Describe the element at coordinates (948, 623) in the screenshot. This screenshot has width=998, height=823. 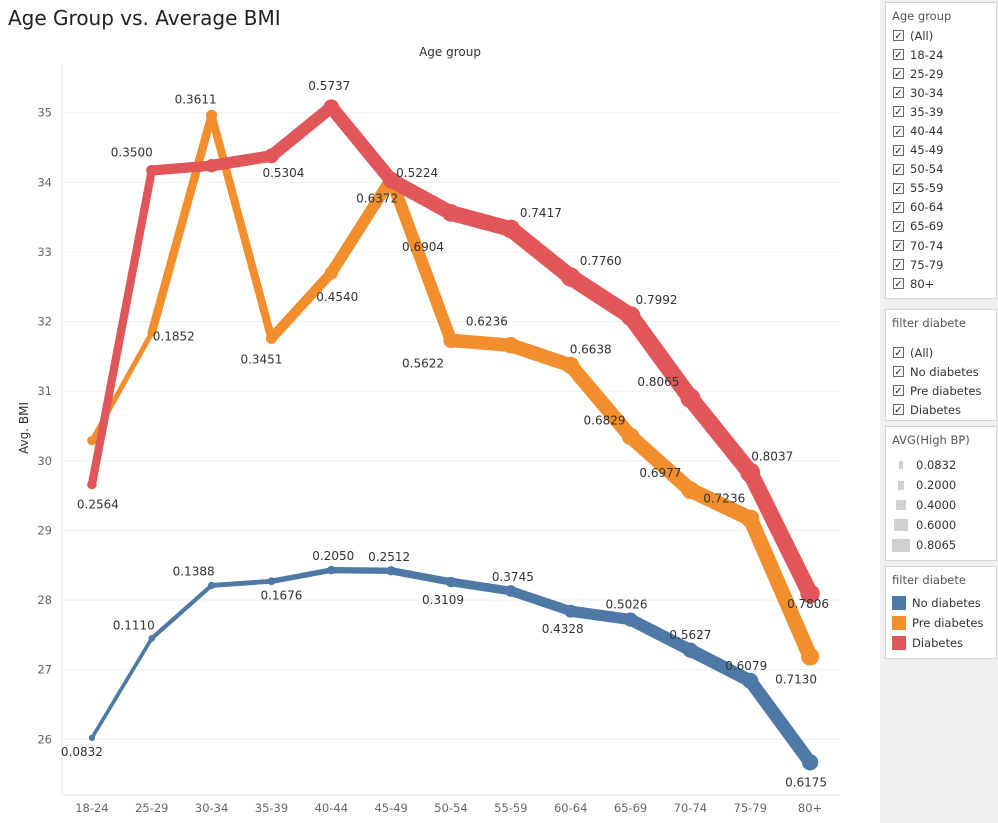
I see `color-legend-label: Pre diabetes` at that location.